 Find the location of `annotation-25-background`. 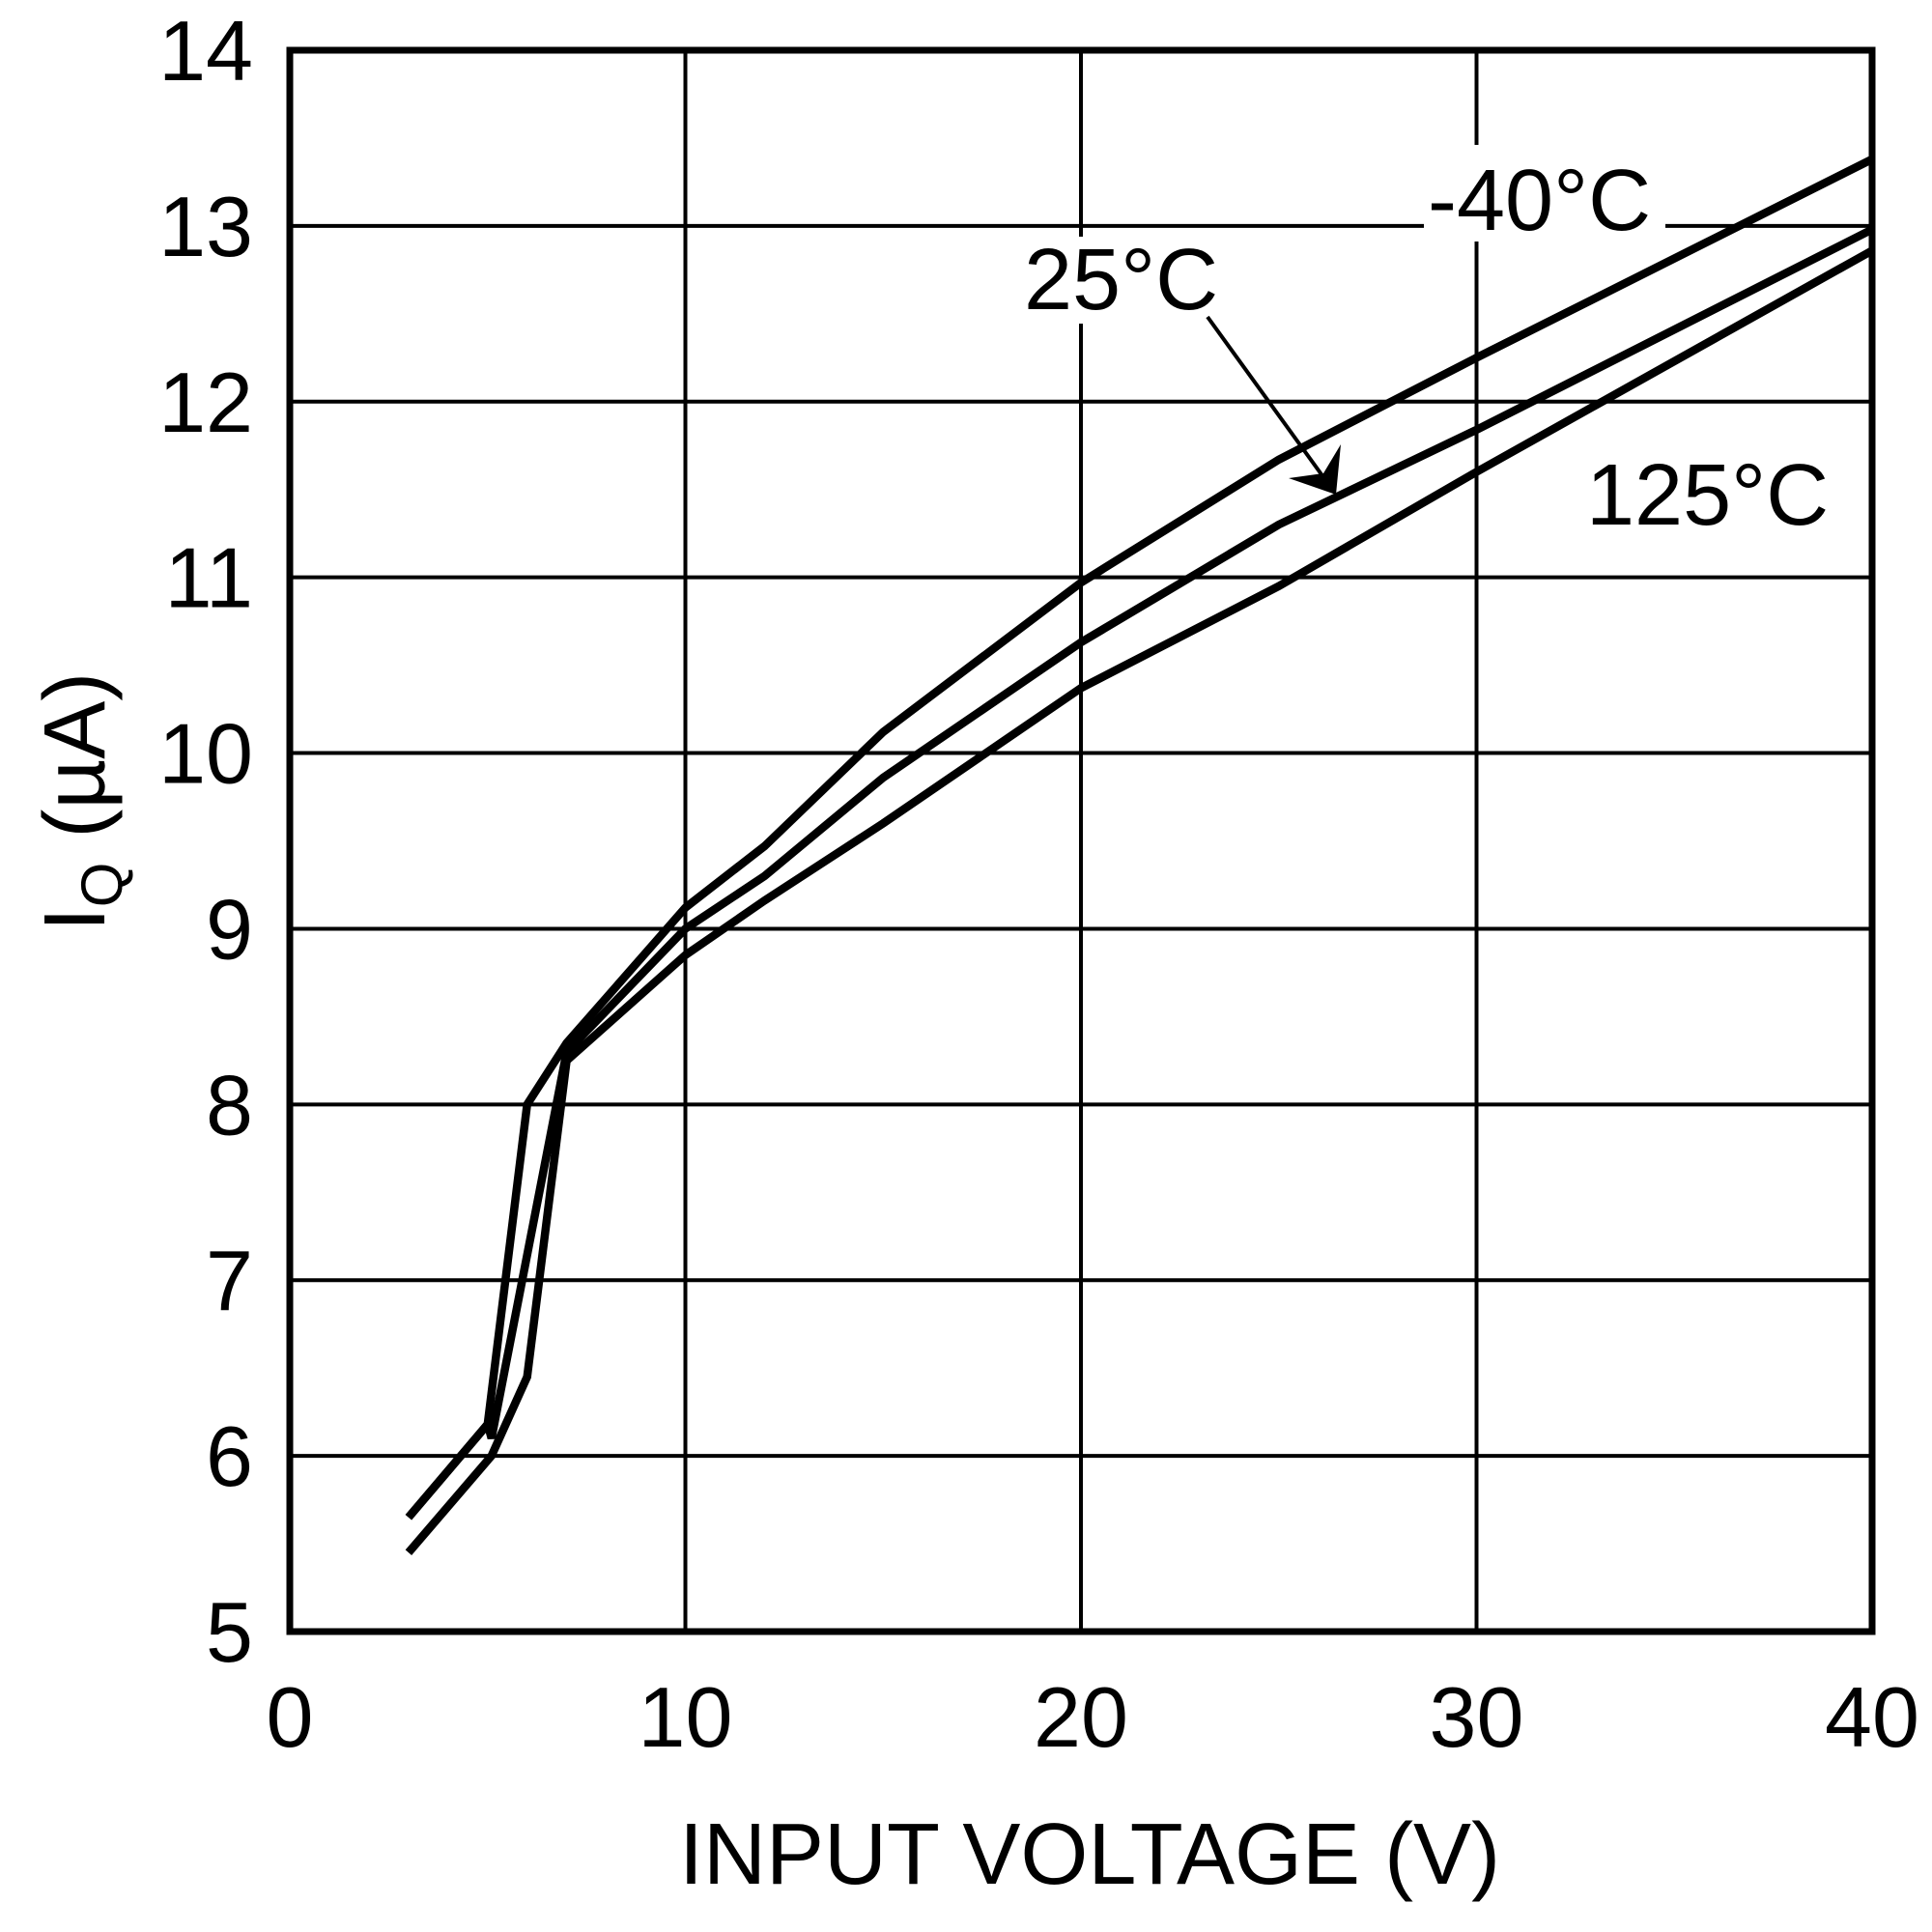

annotation-25-background is located at coordinates (1121, 280).